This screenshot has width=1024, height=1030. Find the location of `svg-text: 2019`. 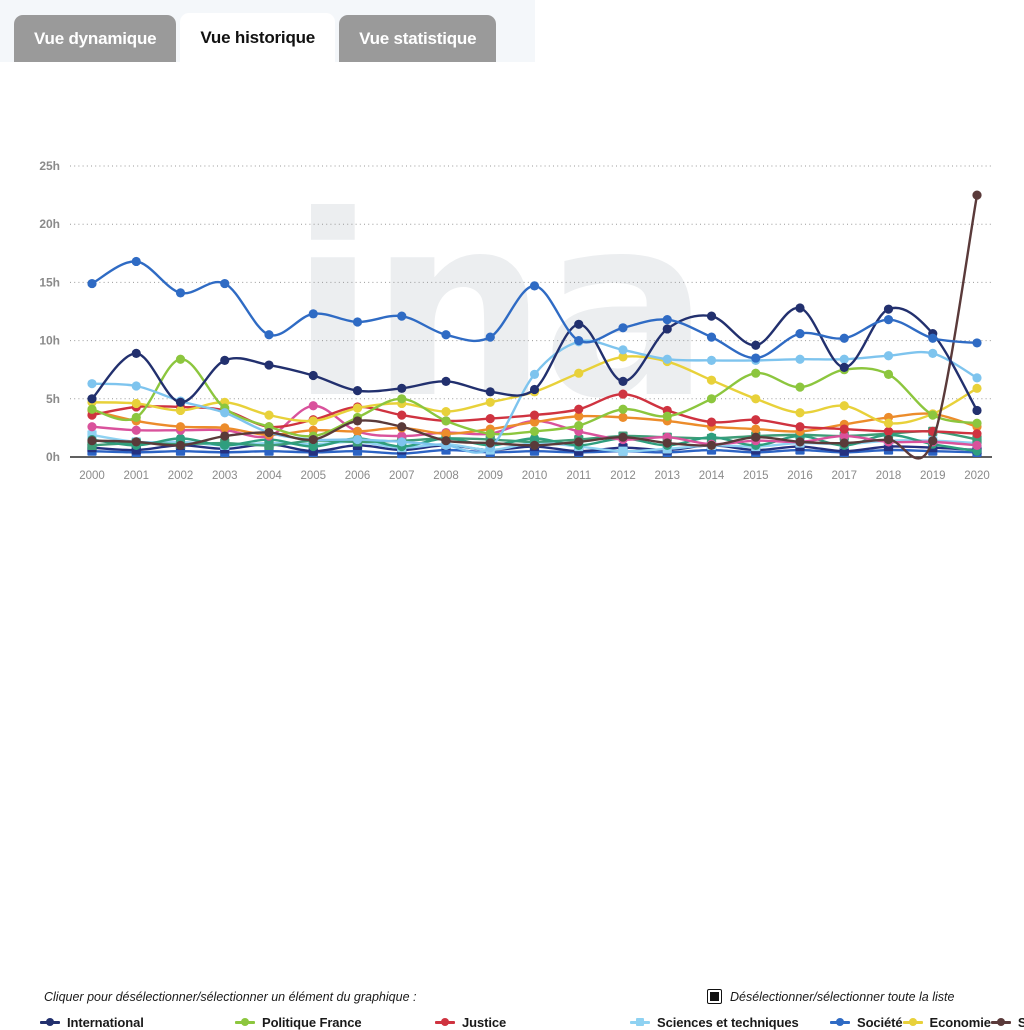

svg-text: 2019 is located at coordinates (933, 476).